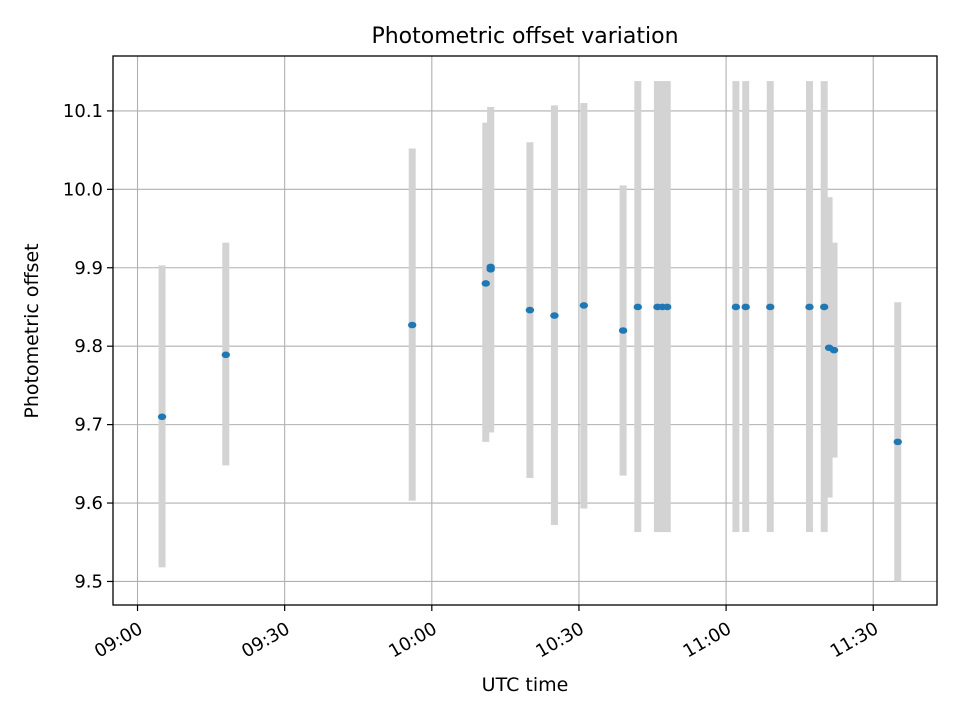 This screenshot has width=960, height=720. What do you see at coordinates (32, 330) in the screenshot?
I see `y-axis-label: Photometric offset` at bounding box center [32, 330].